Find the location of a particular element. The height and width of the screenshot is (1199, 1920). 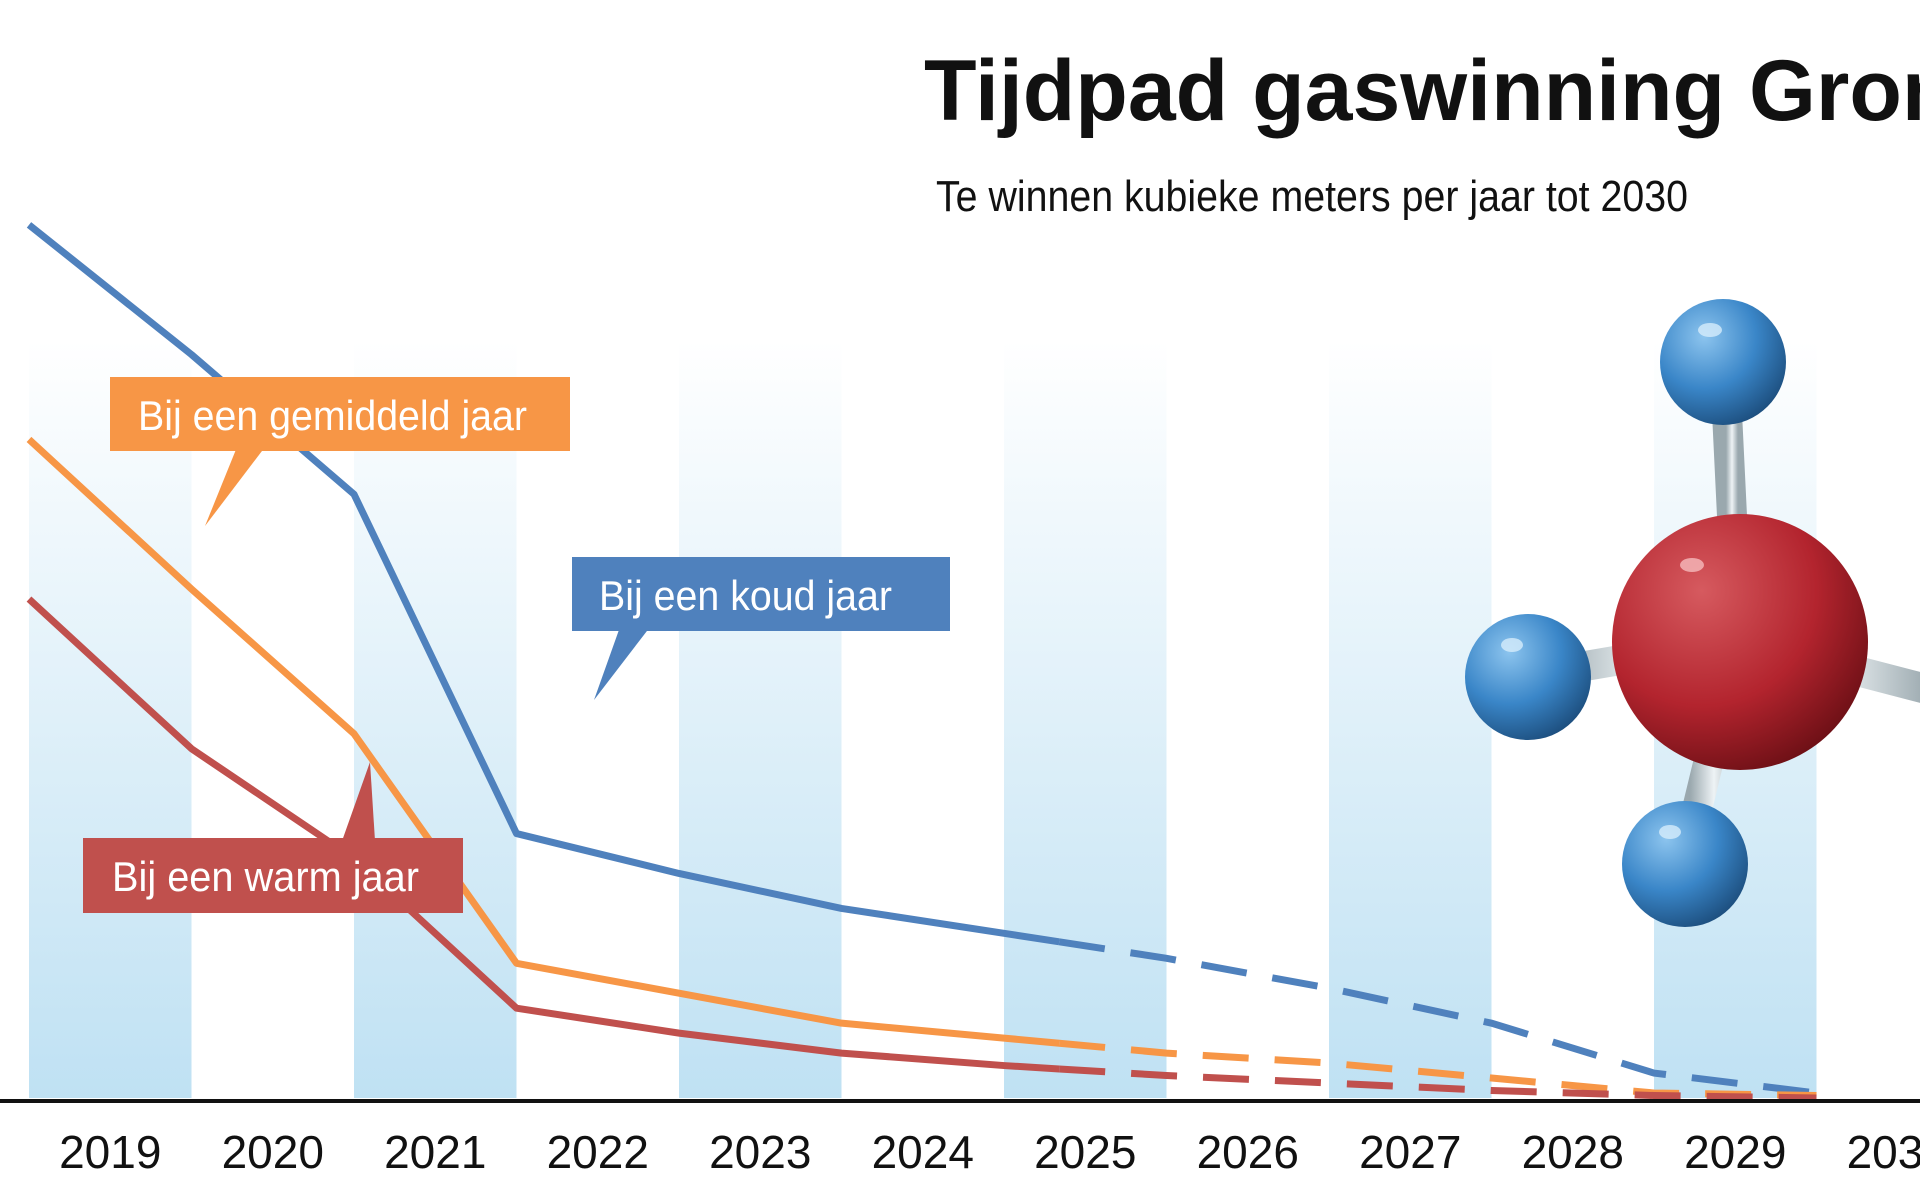

x-tick-label-2019: 2019 is located at coordinates (110, 1152).